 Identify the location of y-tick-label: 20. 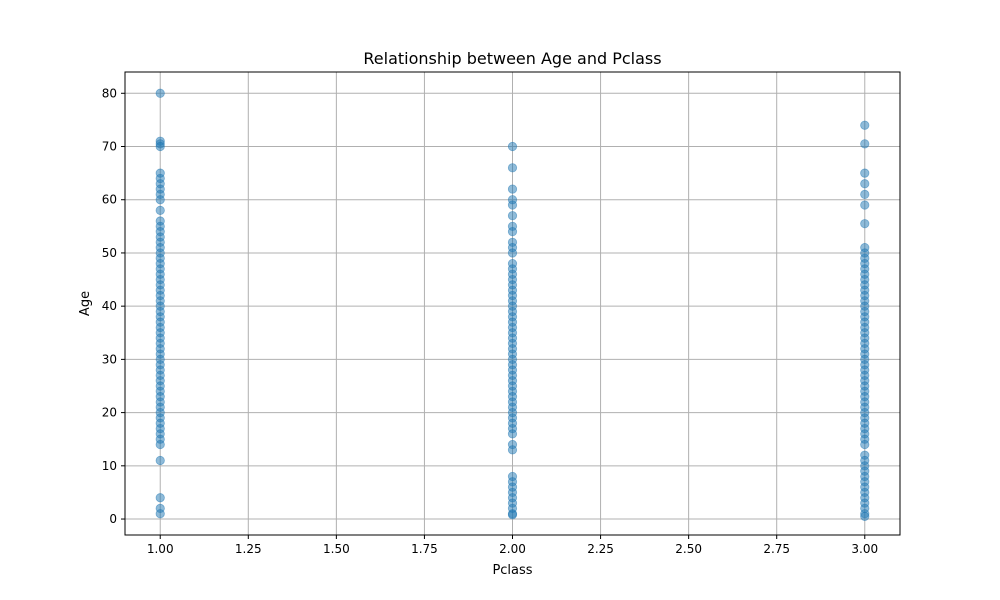
(109, 413).